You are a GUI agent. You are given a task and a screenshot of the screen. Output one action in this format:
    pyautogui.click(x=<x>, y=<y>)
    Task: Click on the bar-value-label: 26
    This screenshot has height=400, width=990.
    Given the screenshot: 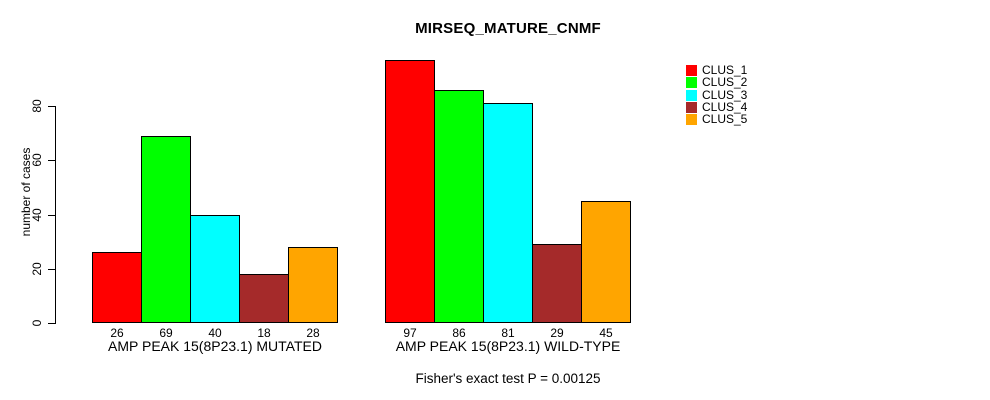 What is the action you would take?
    pyautogui.click(x=117, y=333)
    